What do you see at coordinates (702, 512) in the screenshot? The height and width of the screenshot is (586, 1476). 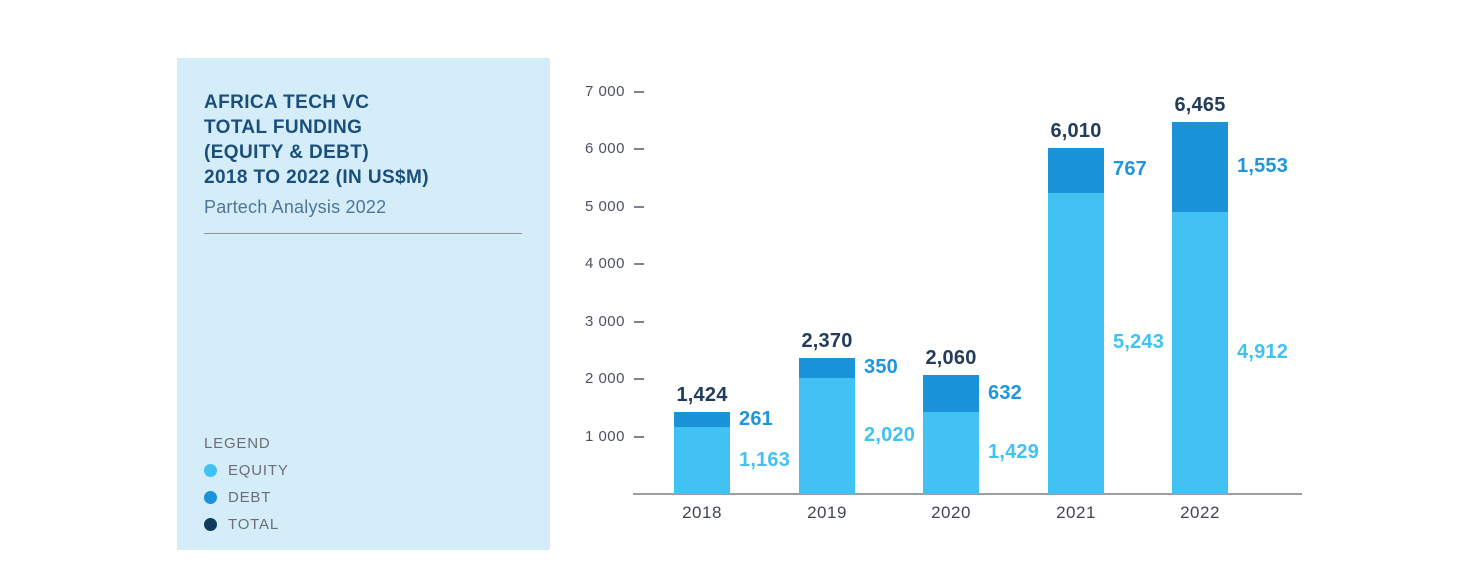 I see `x-axis-category-label: 2018` at bounding box center [702, 512].